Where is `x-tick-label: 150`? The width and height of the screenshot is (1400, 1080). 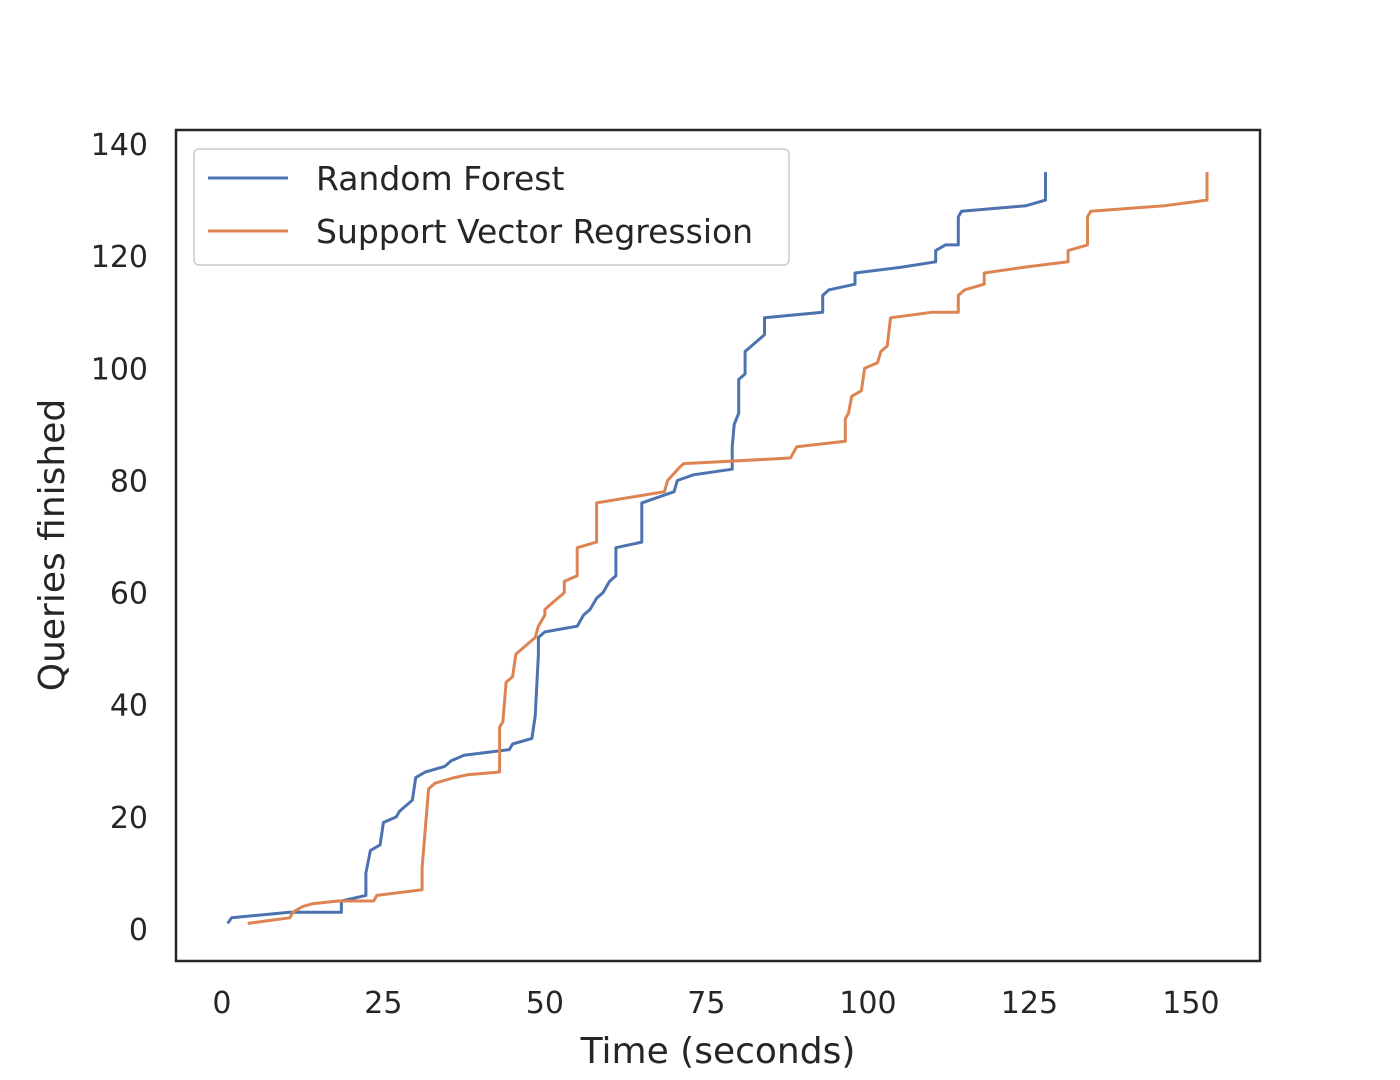 x-tick-label: 150 is located at coordinates (1190, 1003).